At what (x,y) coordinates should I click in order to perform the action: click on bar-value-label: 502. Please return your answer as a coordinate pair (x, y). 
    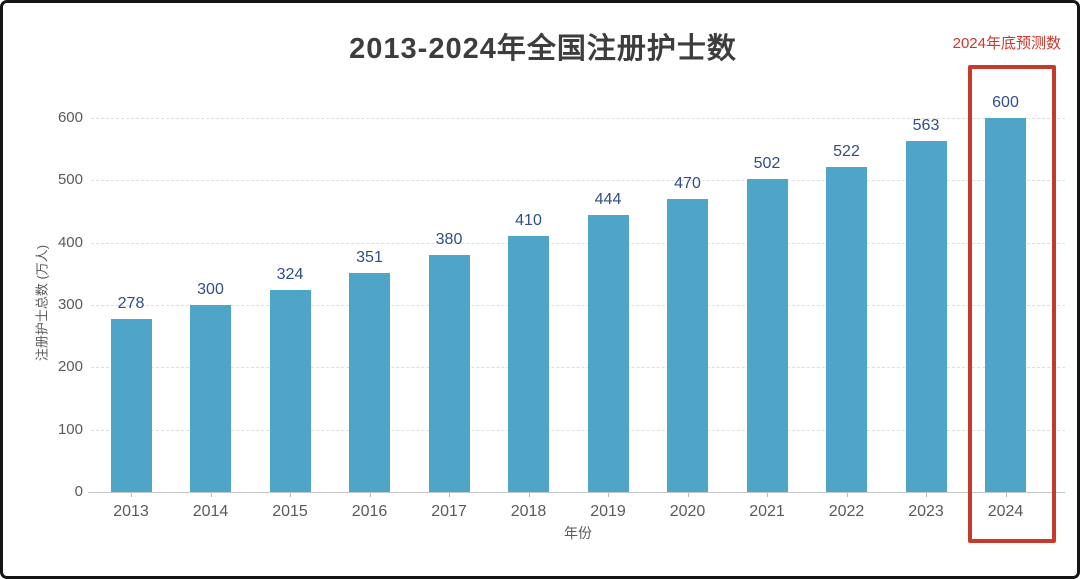
    Looking at the image, I should click on (767, 164).